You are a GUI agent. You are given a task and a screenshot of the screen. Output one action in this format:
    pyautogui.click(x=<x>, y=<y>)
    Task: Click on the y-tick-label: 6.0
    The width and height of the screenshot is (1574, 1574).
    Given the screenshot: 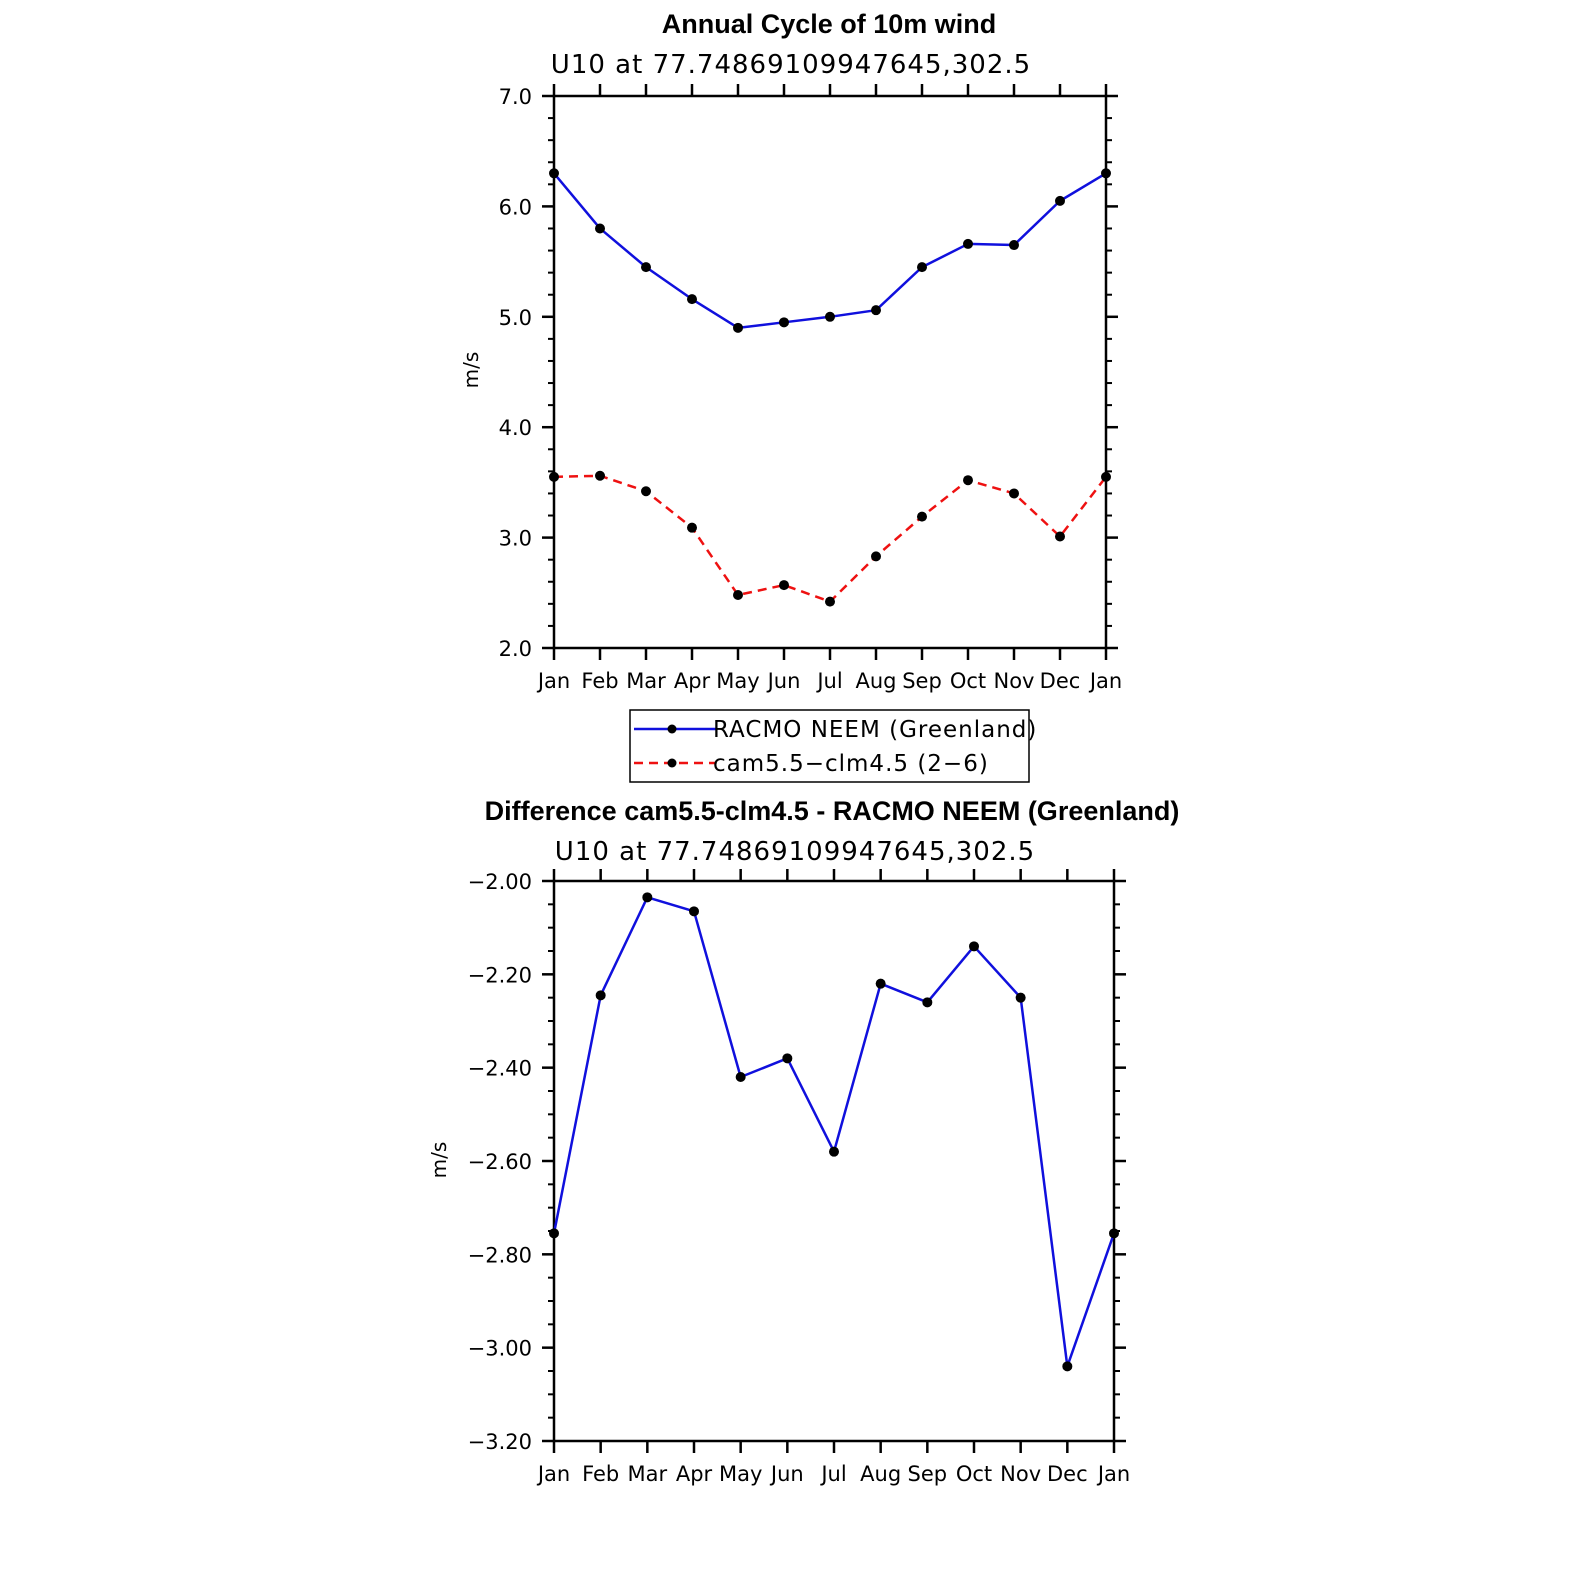 What is the action you would take?
    pyautogui.click(x=515, y=207)
    